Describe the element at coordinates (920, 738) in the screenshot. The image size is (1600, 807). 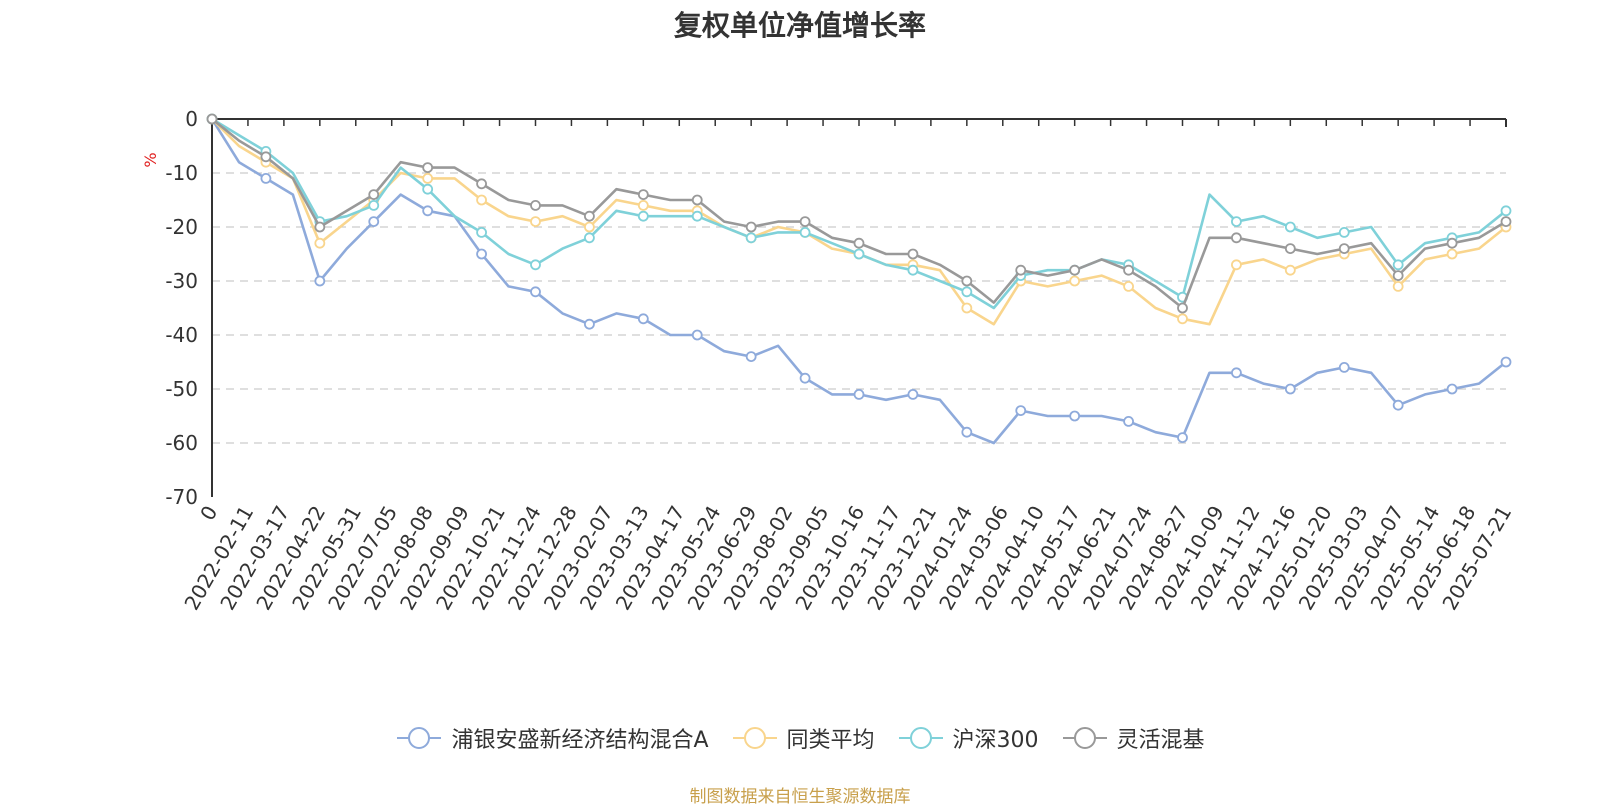
I see `legend-marker-csi300` at that location.